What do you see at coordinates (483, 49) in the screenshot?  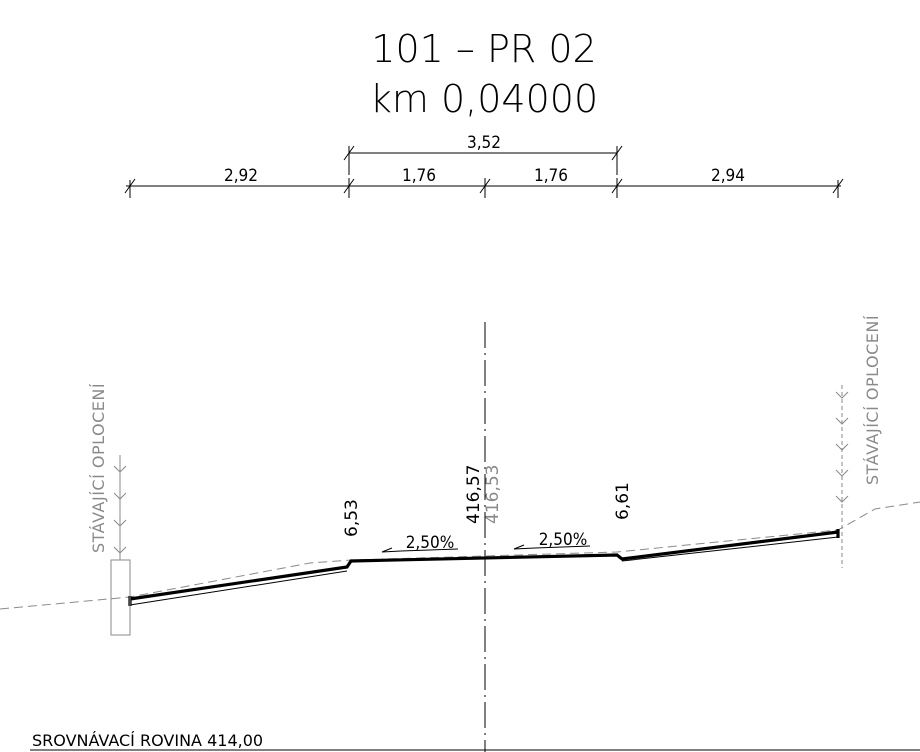 I see `title-line-1: 101 – PR 02` at bounding box center [483, 49].